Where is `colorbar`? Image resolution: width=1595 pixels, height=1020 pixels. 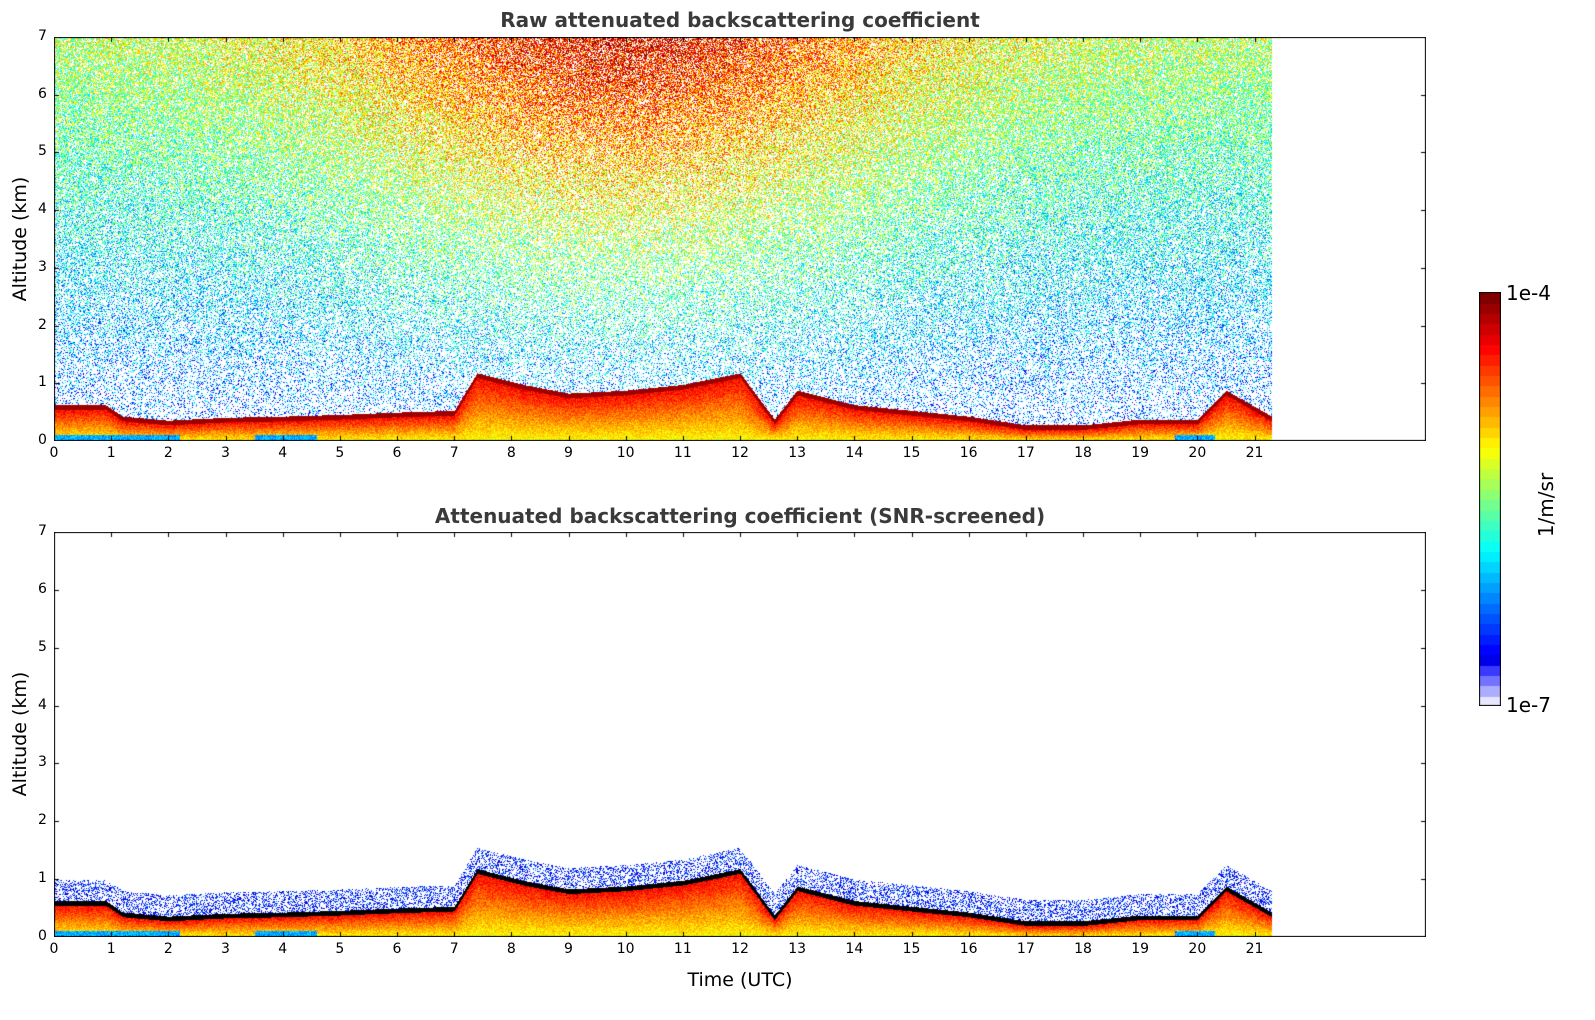 colorbar is located at coordinates (1490, 499).